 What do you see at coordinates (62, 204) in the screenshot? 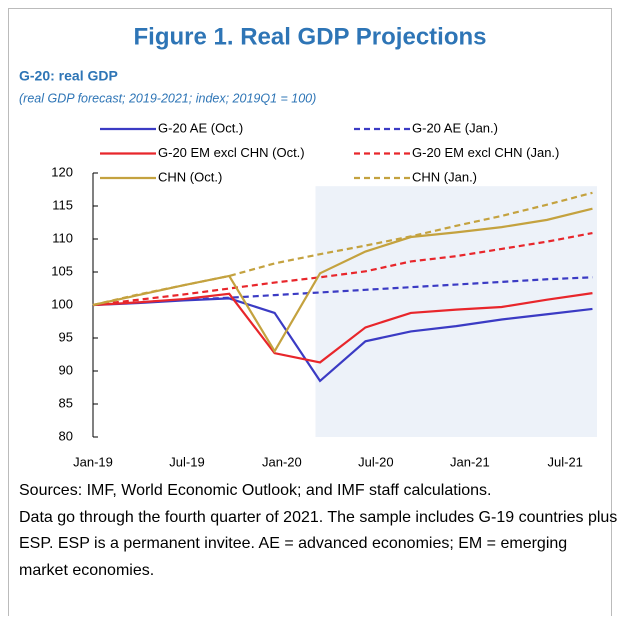
I see `y-tick-label: 115` at bounding box center [62, 204].